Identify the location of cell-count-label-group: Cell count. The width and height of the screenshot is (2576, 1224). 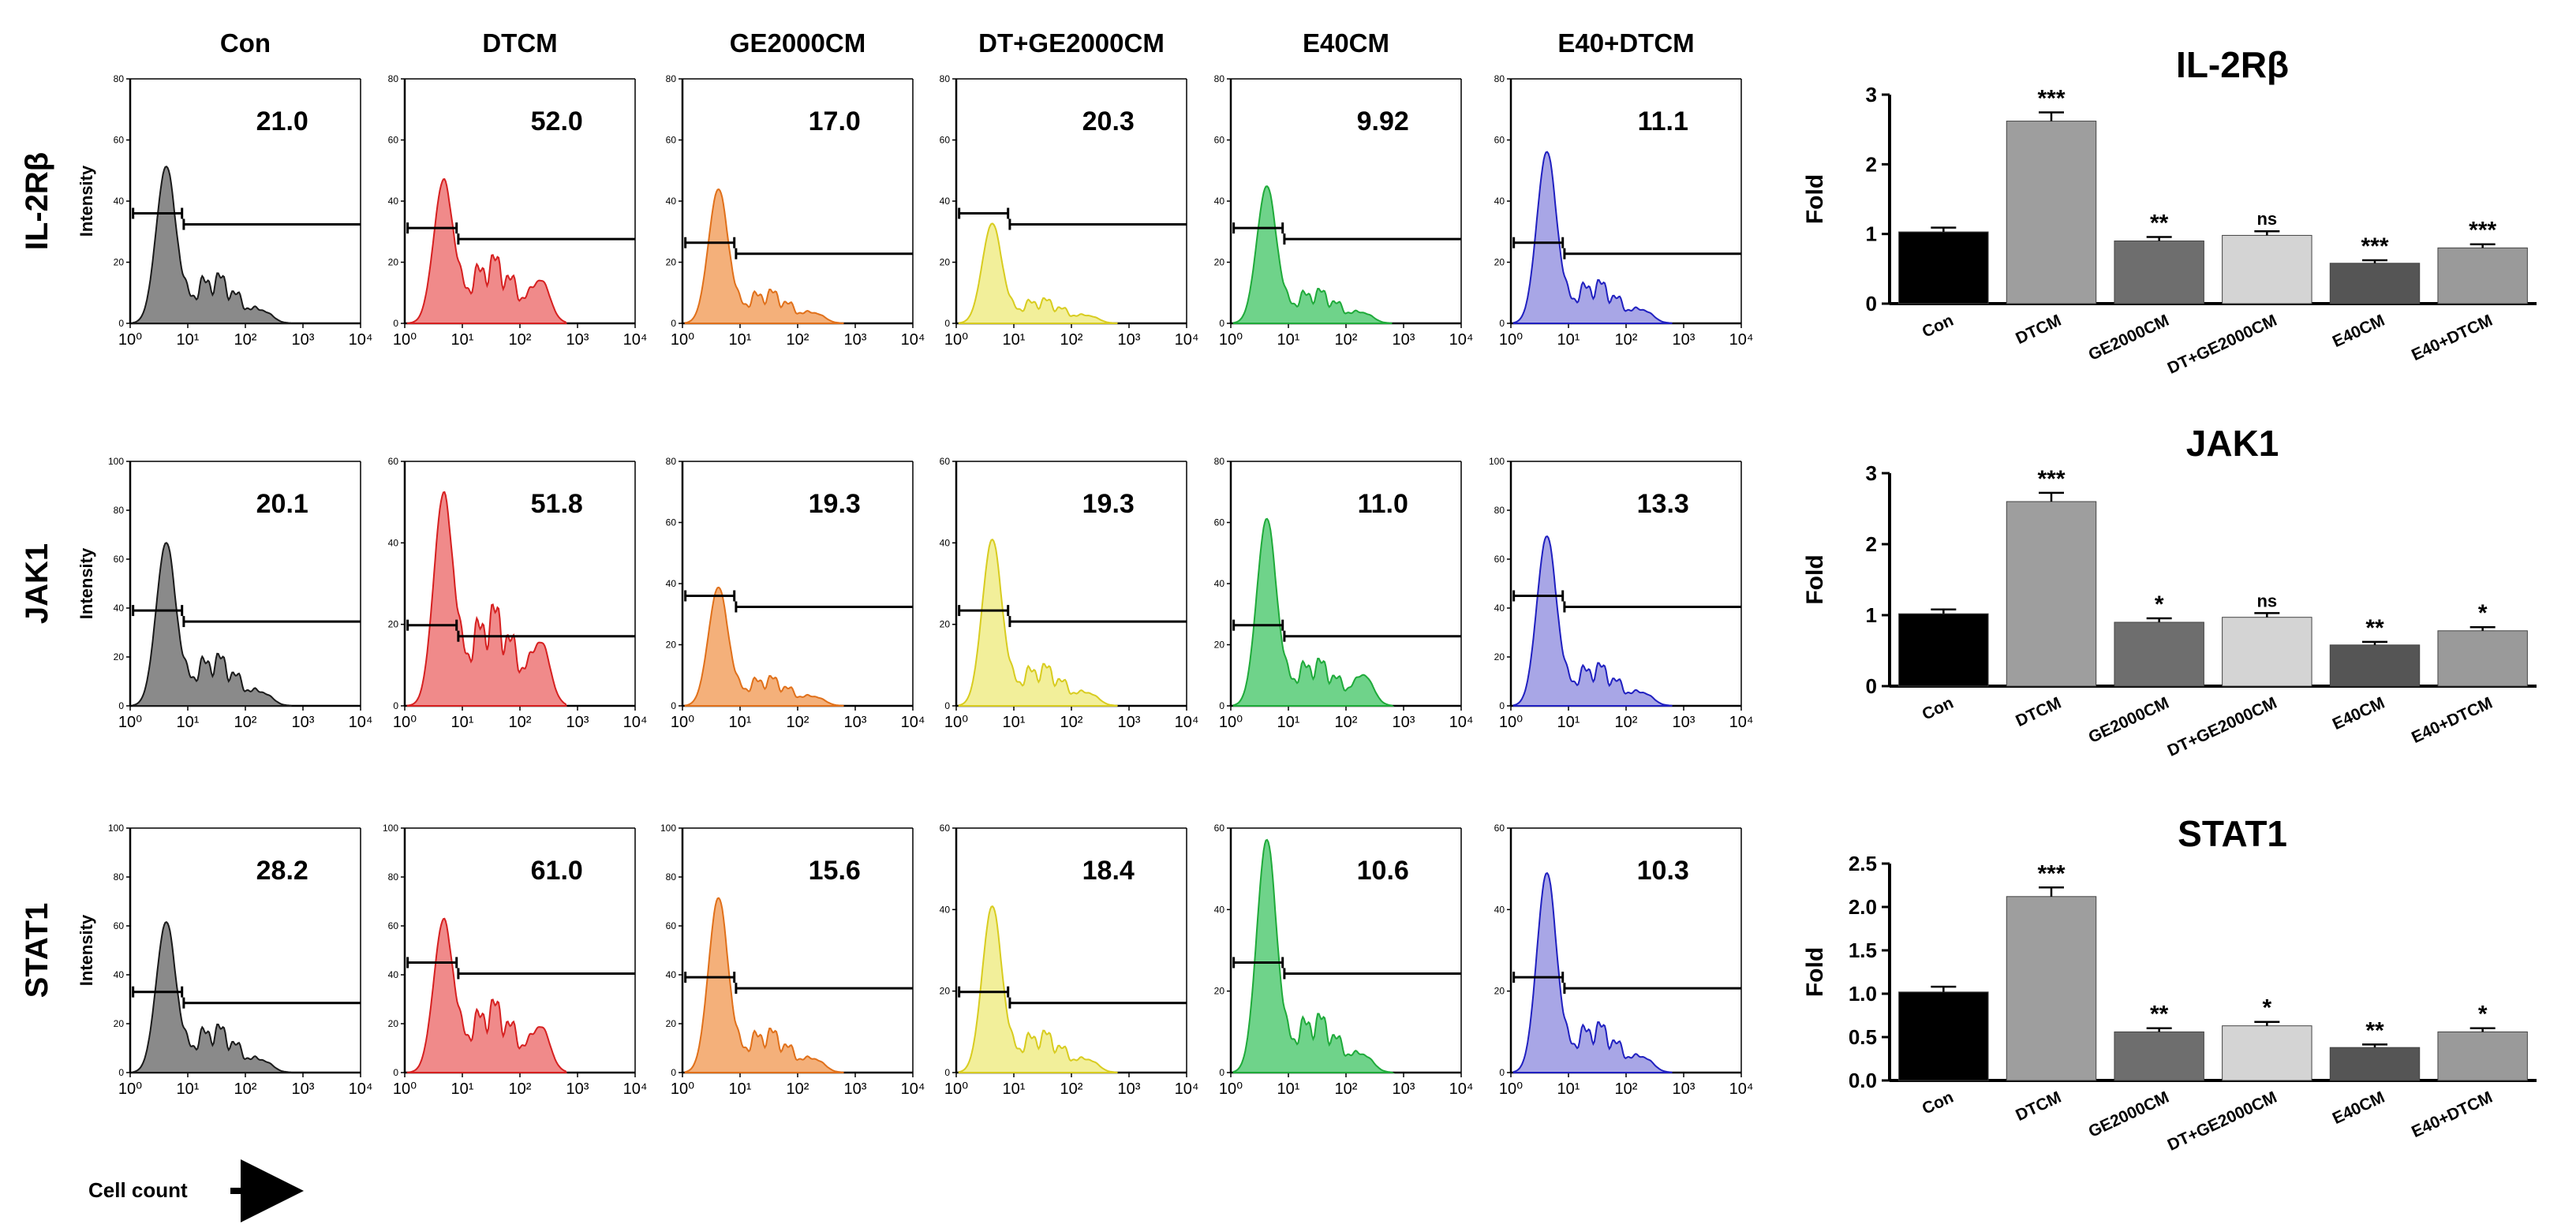
(196, 1190).